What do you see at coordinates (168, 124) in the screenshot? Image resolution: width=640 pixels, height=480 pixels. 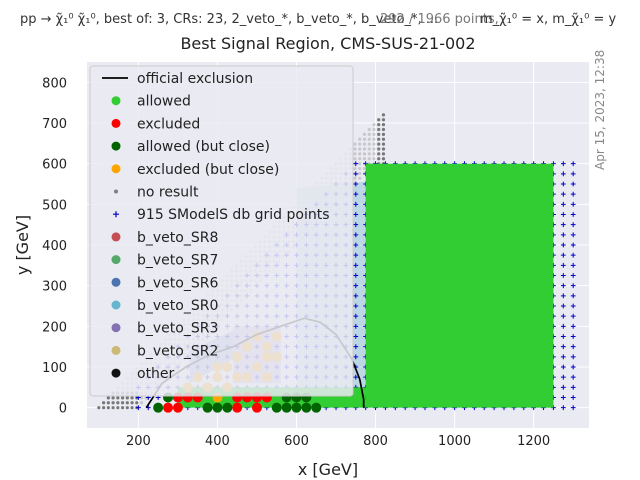 I see `legend-label: excluded` at bounding box center [168, 124].